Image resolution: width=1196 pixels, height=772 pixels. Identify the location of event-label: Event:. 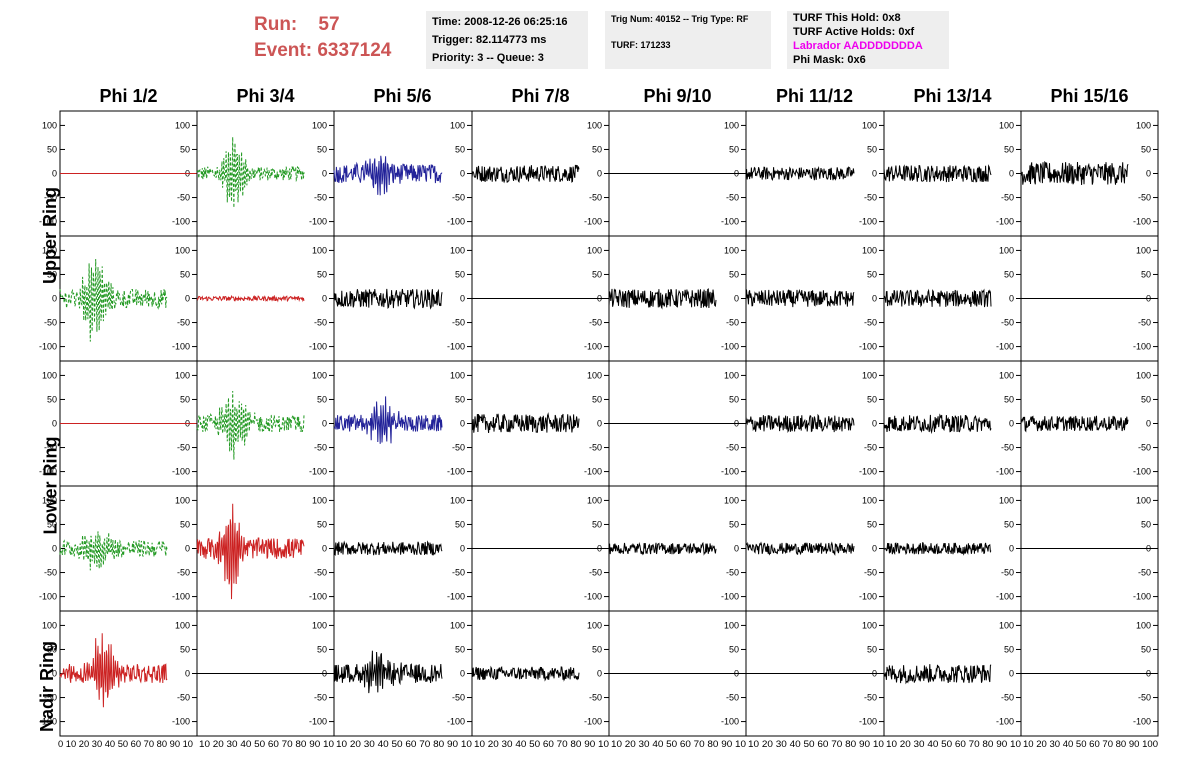
(283, 50).